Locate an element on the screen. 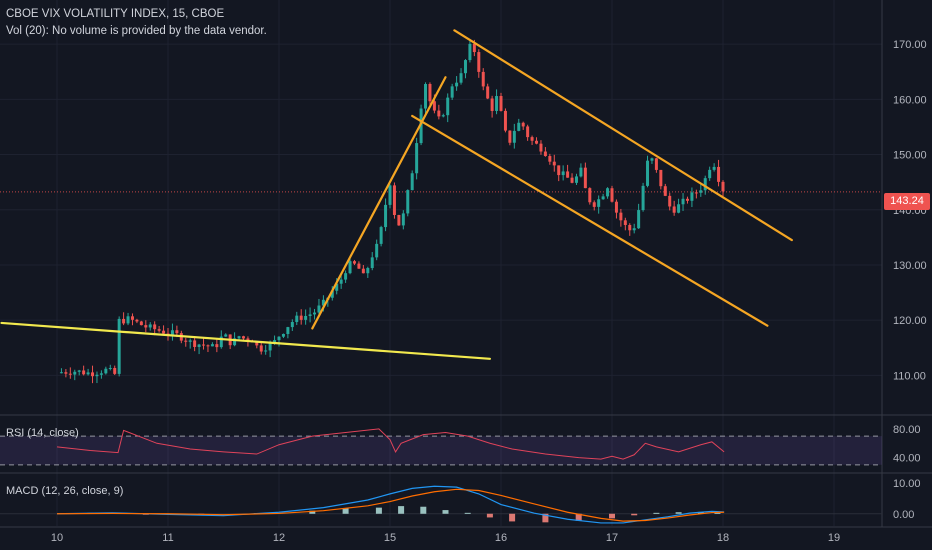  x-tick-label: 10 is located at coordinates (57, 538).